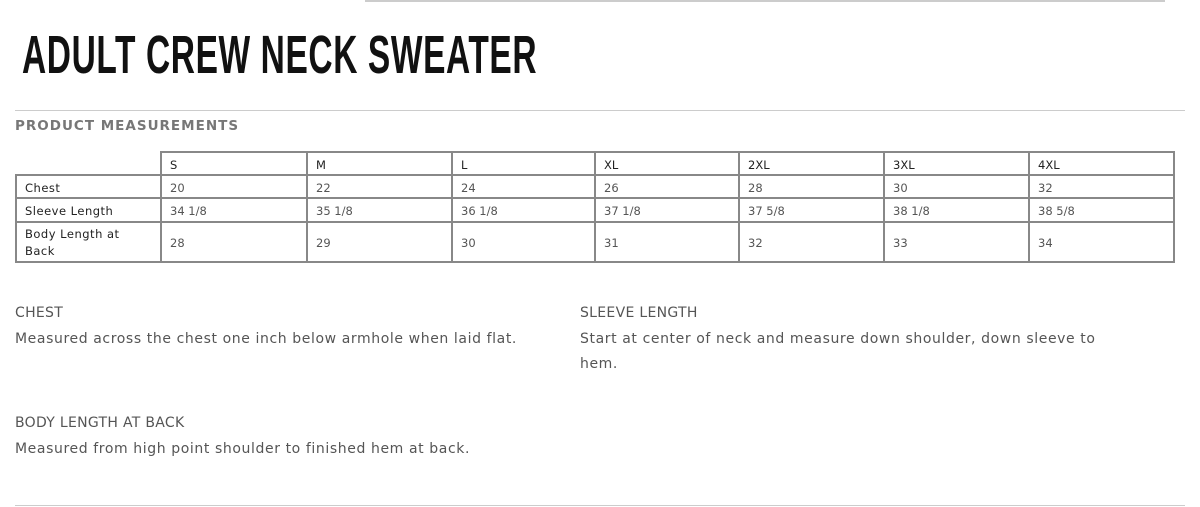 The width and height of the screenshot is (1200, 507). What do you see at coordinates (956, 163) in the screenshot?
I see `size-header: 3XL` at bounding box center [956, 163].